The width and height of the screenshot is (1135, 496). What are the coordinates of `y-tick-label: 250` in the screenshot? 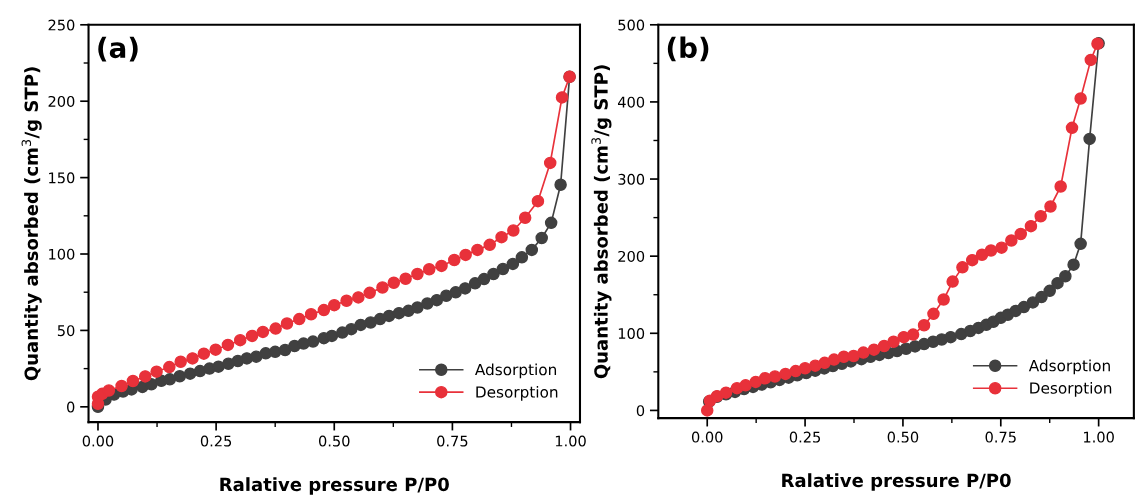 It's located at (61, 25).